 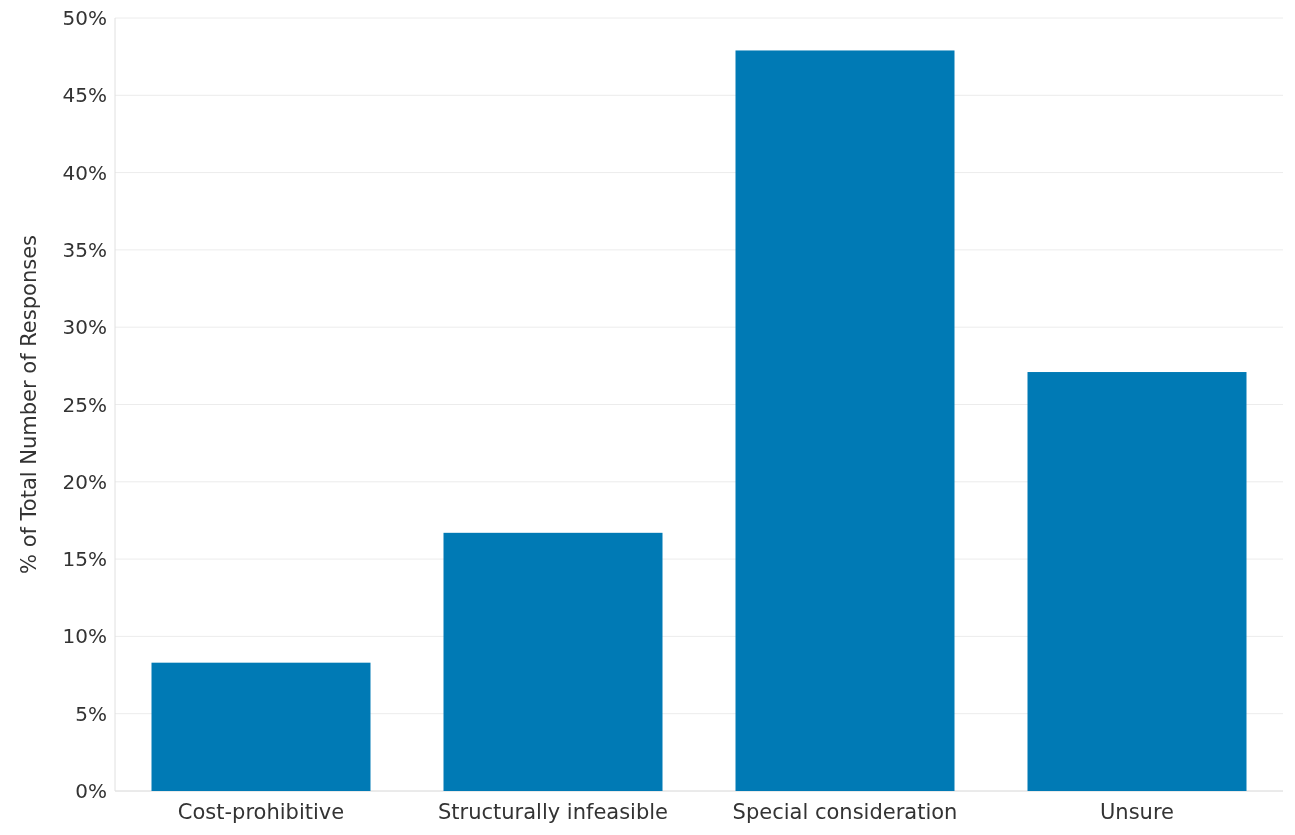 I want to click on x-tick-label: Special consideration, so click(x=845, y=812).